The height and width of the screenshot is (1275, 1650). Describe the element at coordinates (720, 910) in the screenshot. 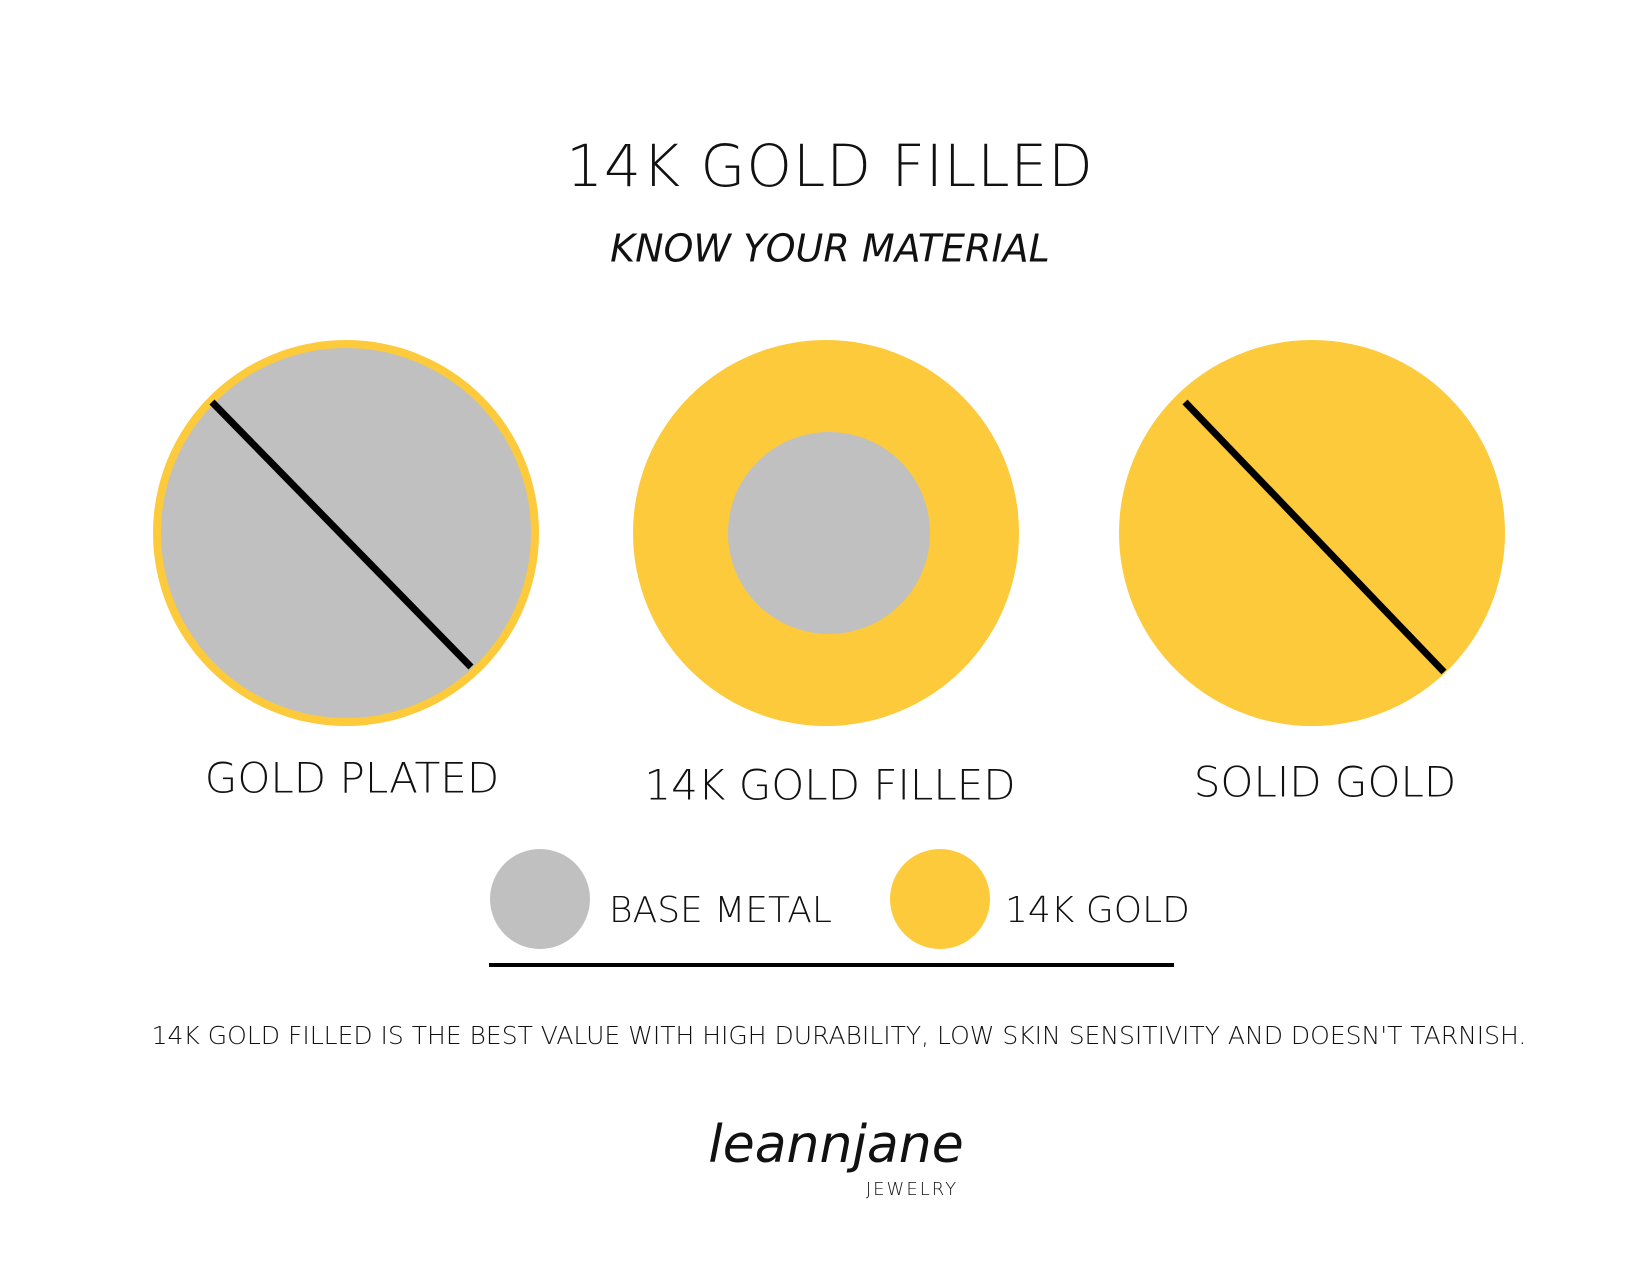

I see `legend-label: BASE METAL` at that location.